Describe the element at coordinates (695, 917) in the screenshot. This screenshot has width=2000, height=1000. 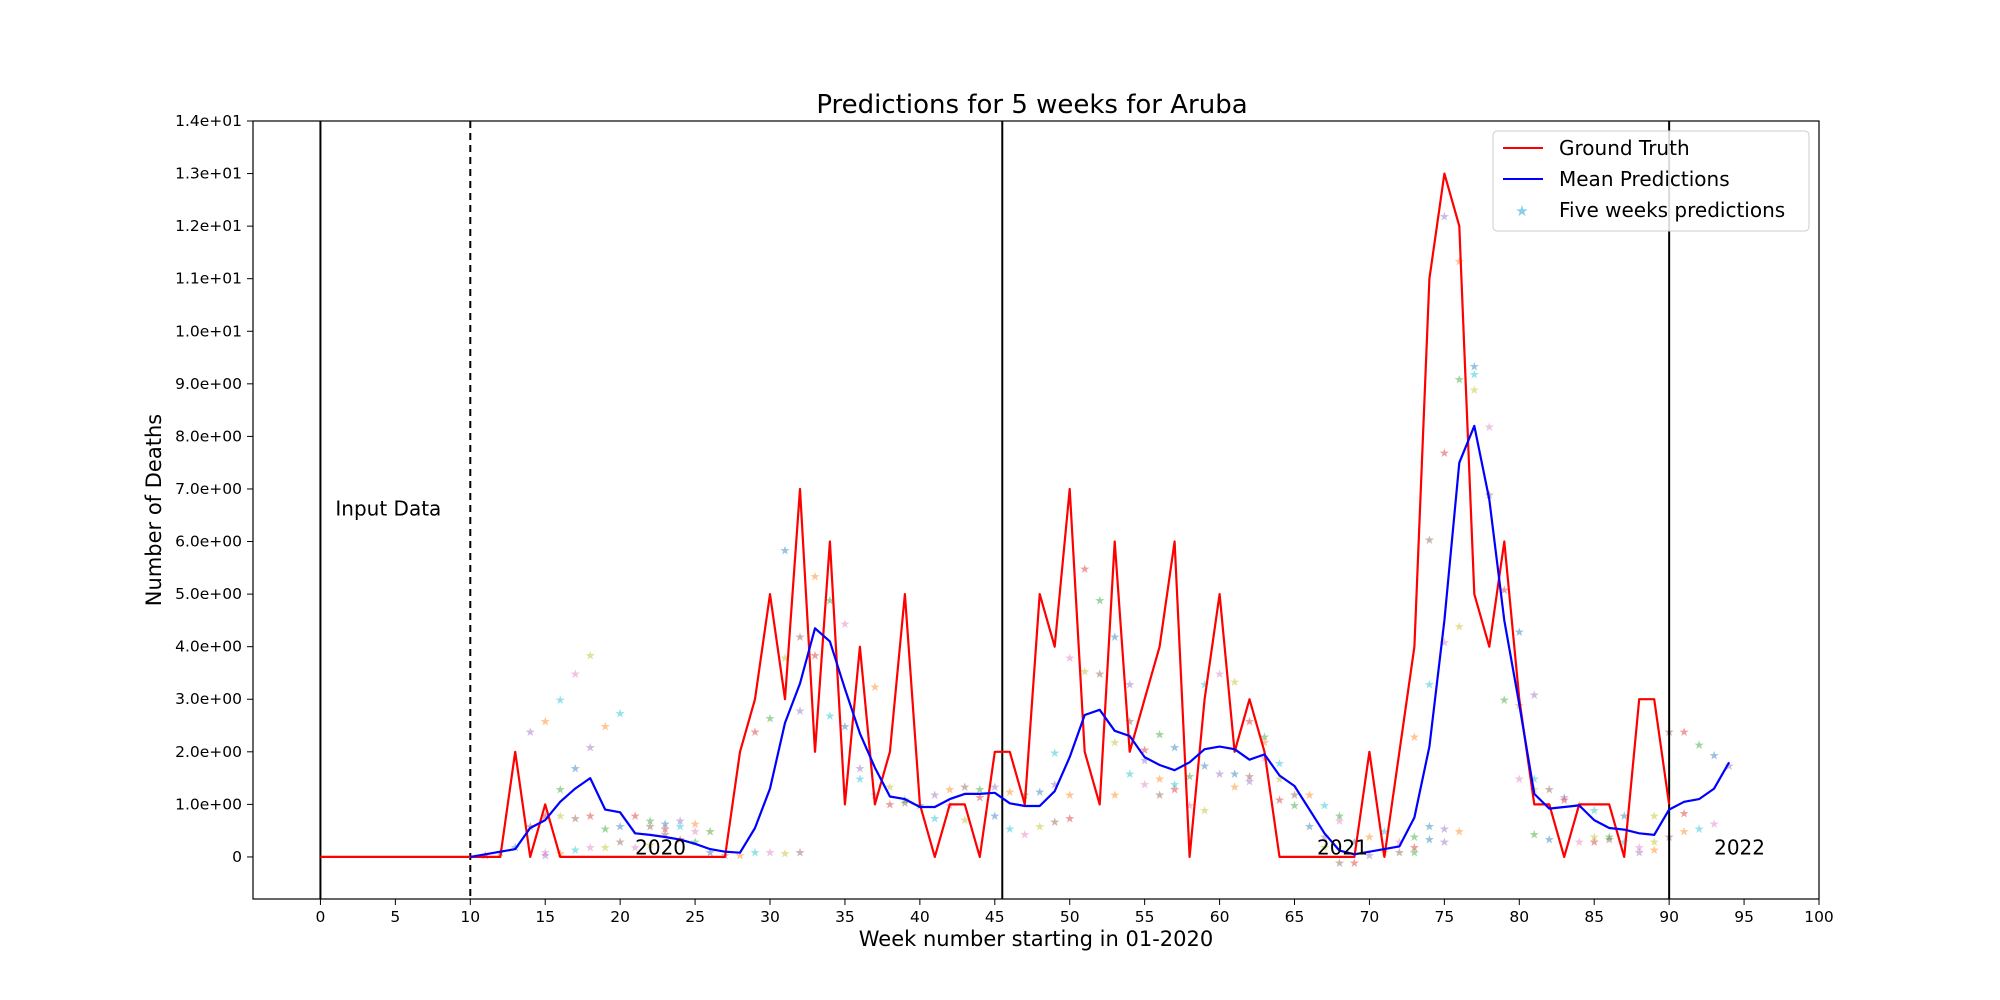
I see `x-tick-label: 25` at that location.